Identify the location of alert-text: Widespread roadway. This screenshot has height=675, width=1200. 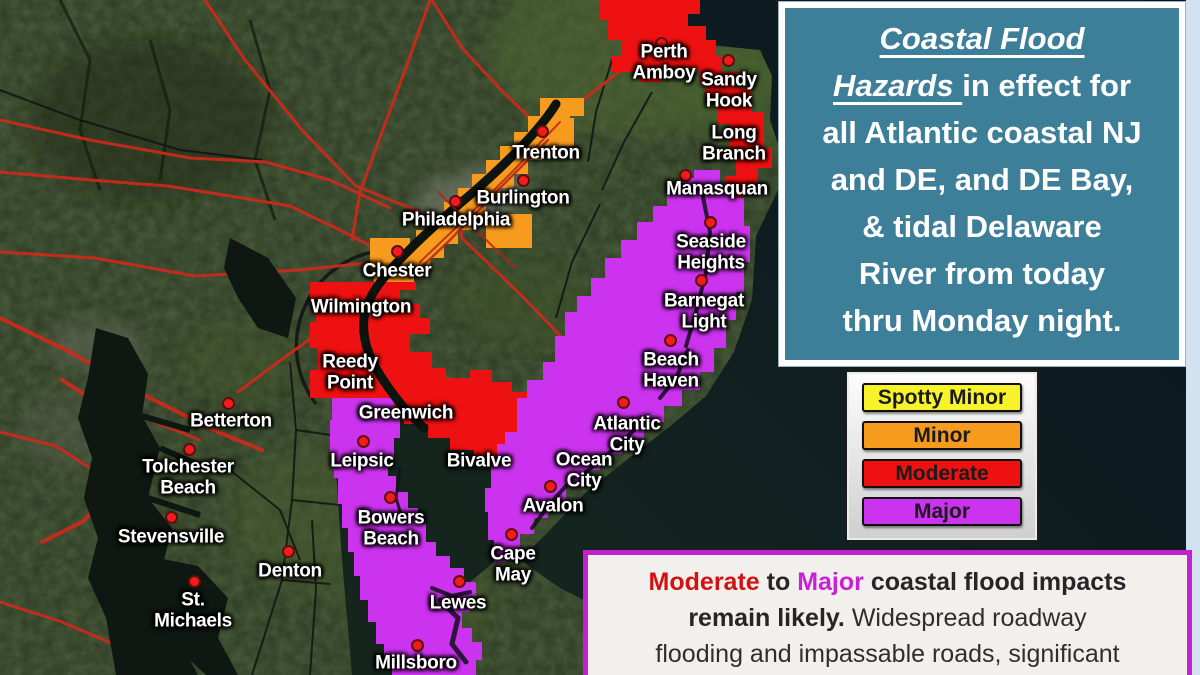
(965, 618).